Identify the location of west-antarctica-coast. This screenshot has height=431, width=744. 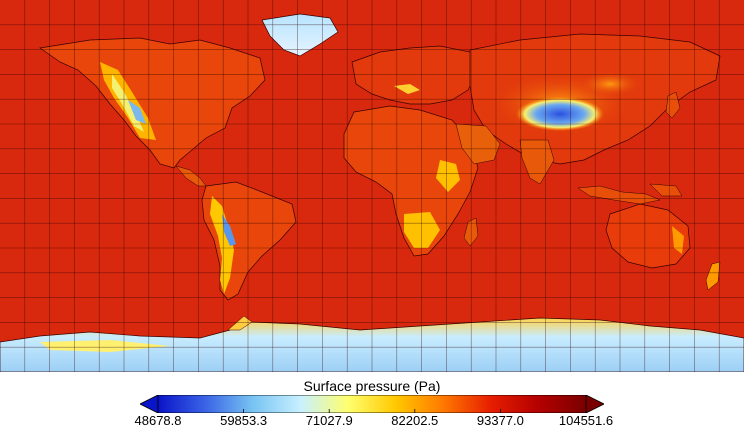
(105, 346).